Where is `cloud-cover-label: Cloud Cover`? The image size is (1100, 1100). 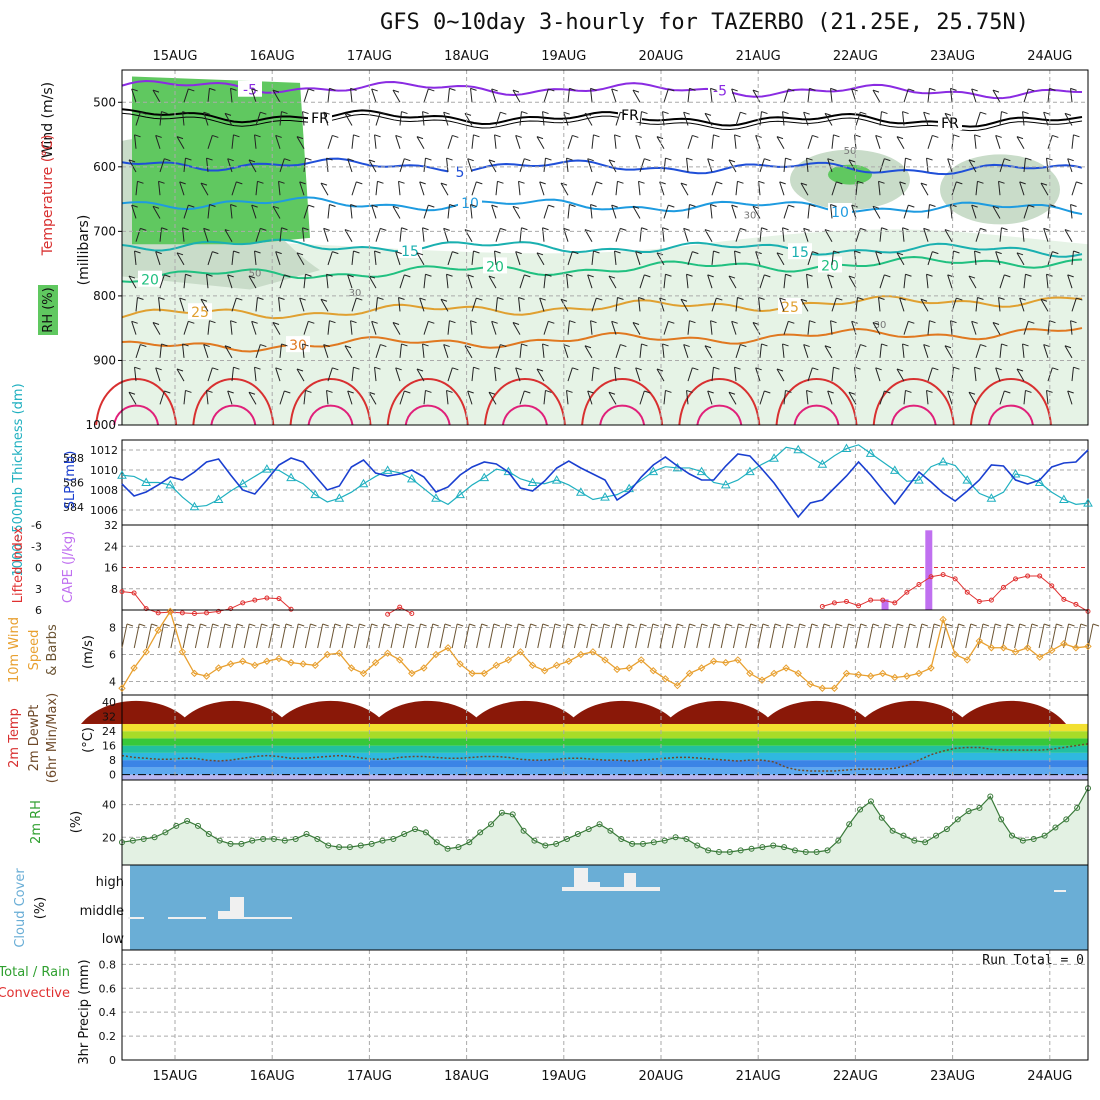 cloud-cover-label: Cloud Cover is located at coordinates (20, 908).